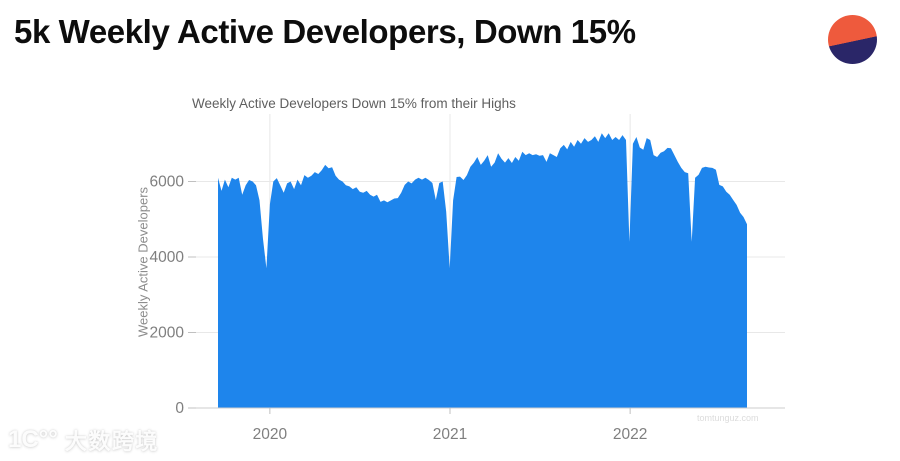 Image resolution: width=900 pixels, height=461 pixels. Describe the element at coordinates (728, 418) in the screenshot. I see `site-watermark: tomtunguz.com` at that location.